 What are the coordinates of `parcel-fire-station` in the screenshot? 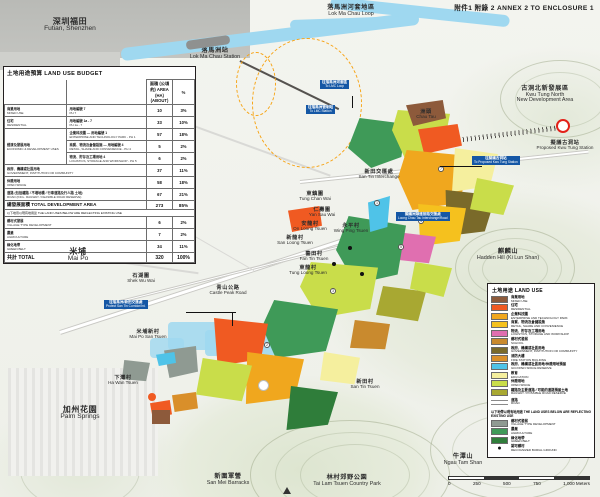 It's located at (185, 402).